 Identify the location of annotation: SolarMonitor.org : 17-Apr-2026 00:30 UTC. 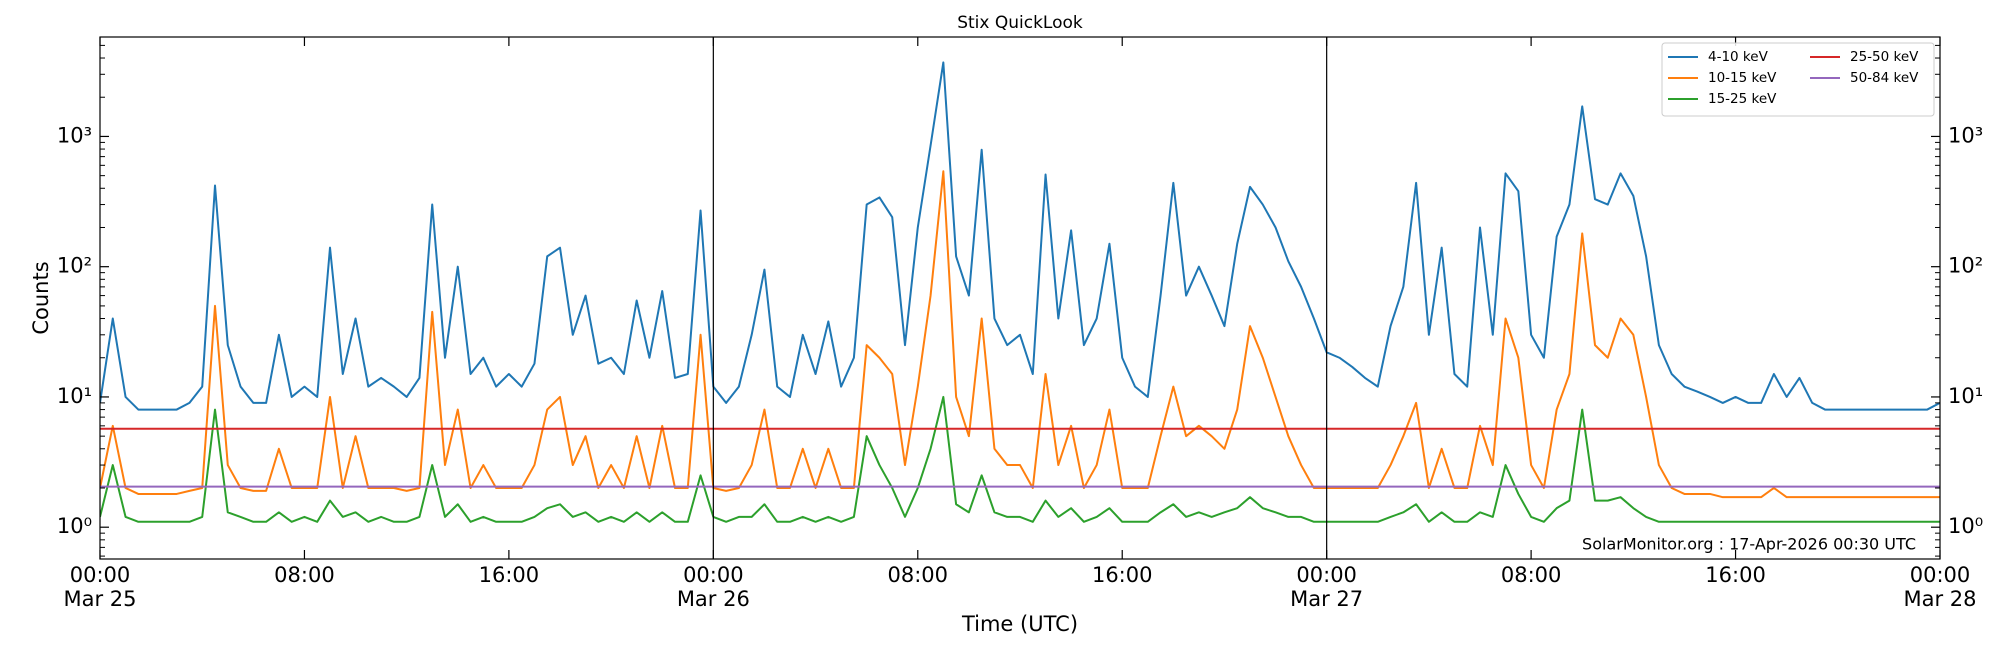
(1749, 544).